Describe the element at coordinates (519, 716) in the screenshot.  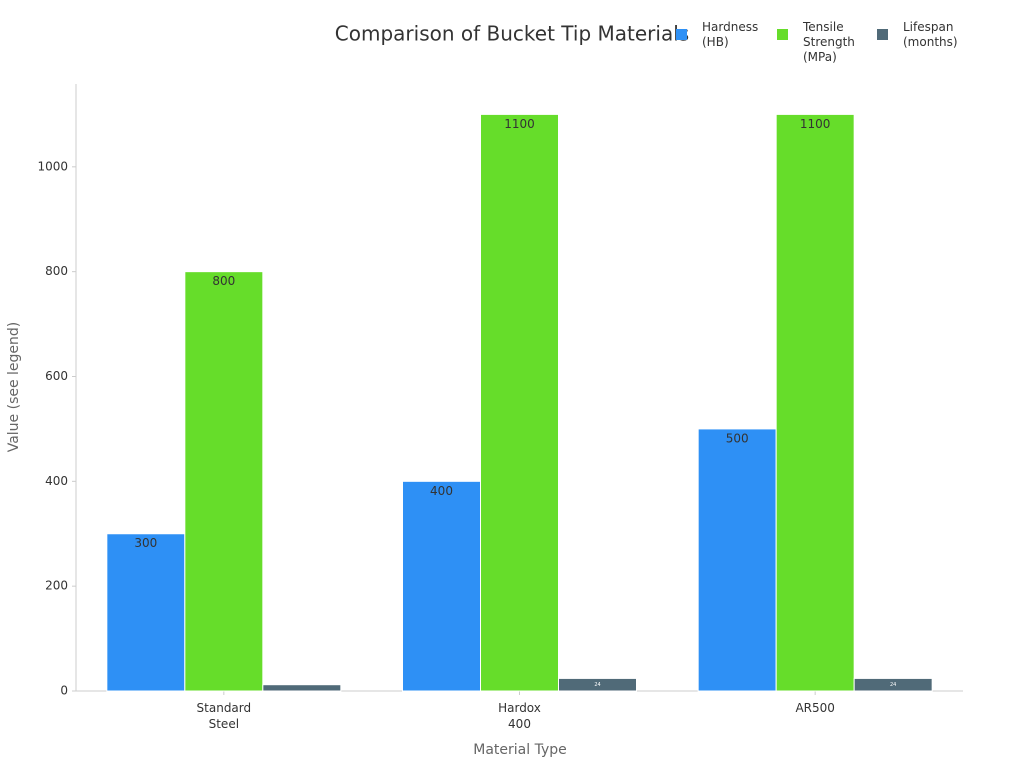
I see `x-tick-label: Hardox 400` at that location.